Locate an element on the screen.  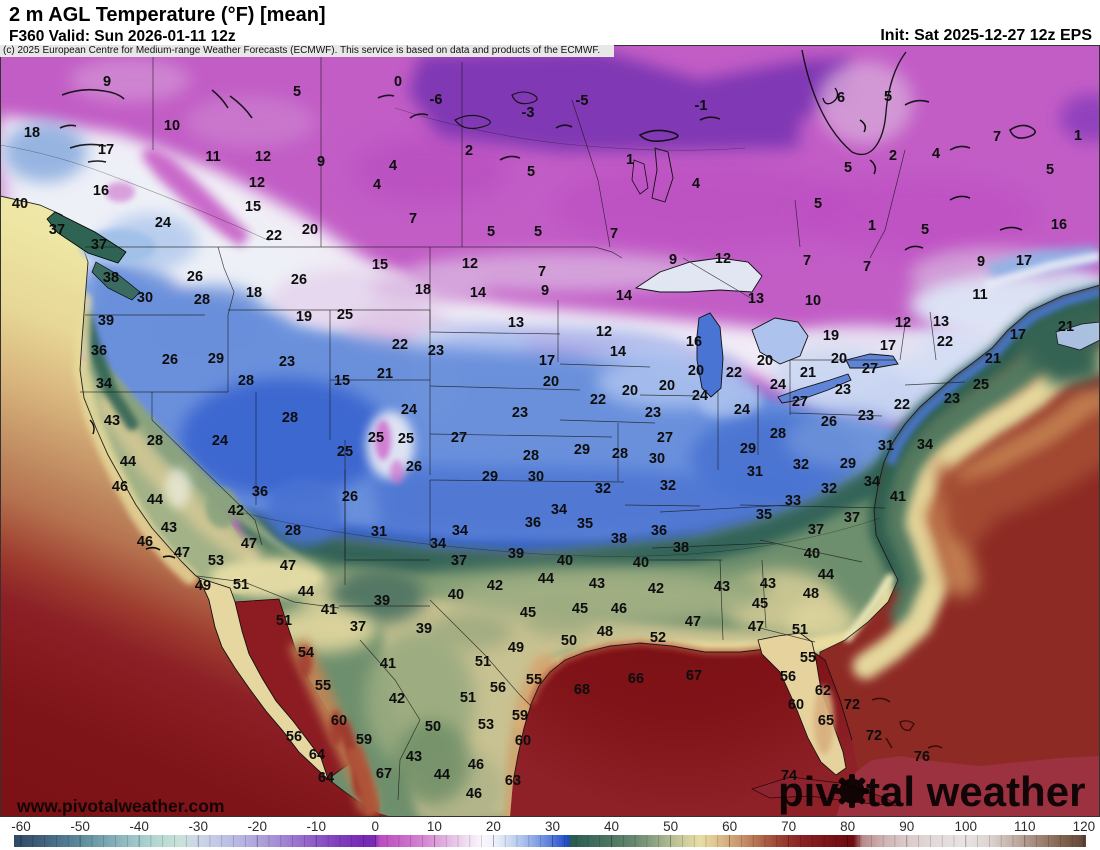
svg-text: 80 is located at coordinates (847, 826).